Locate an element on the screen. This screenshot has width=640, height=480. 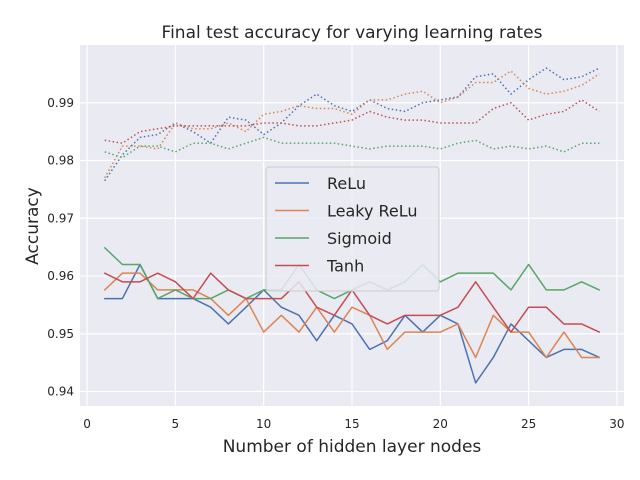
x-tick-labels: 0 5 10 15 20 25 30 is located at coordinates (353, 424).